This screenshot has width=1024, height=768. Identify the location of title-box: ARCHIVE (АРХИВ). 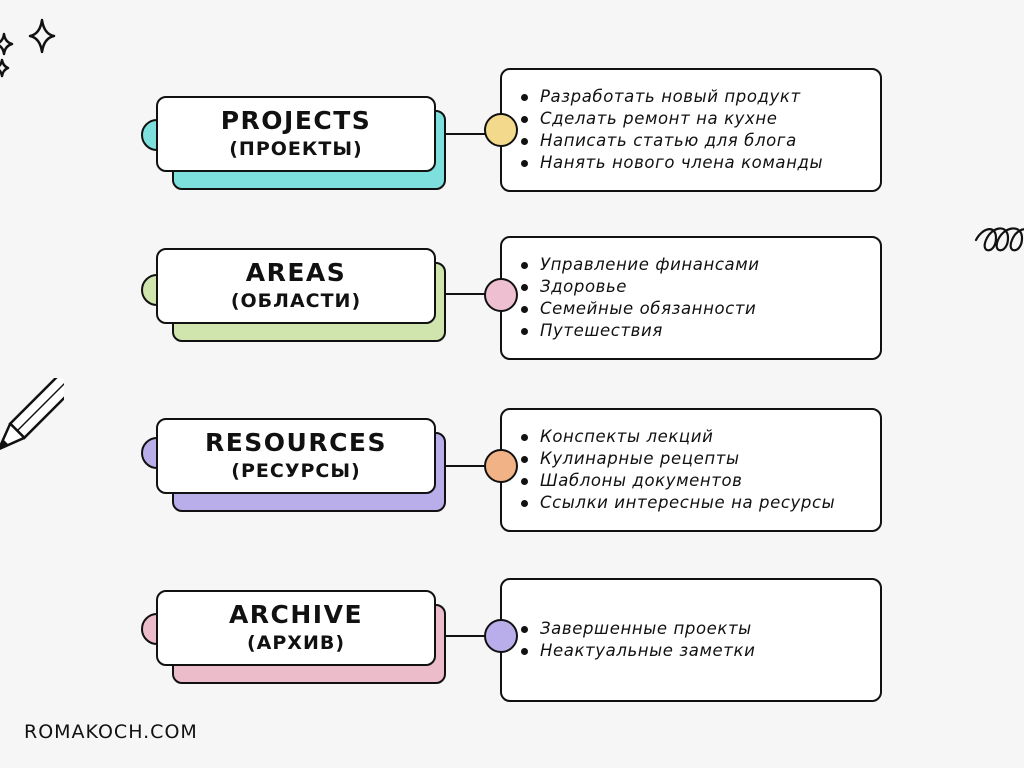
(296, 628).